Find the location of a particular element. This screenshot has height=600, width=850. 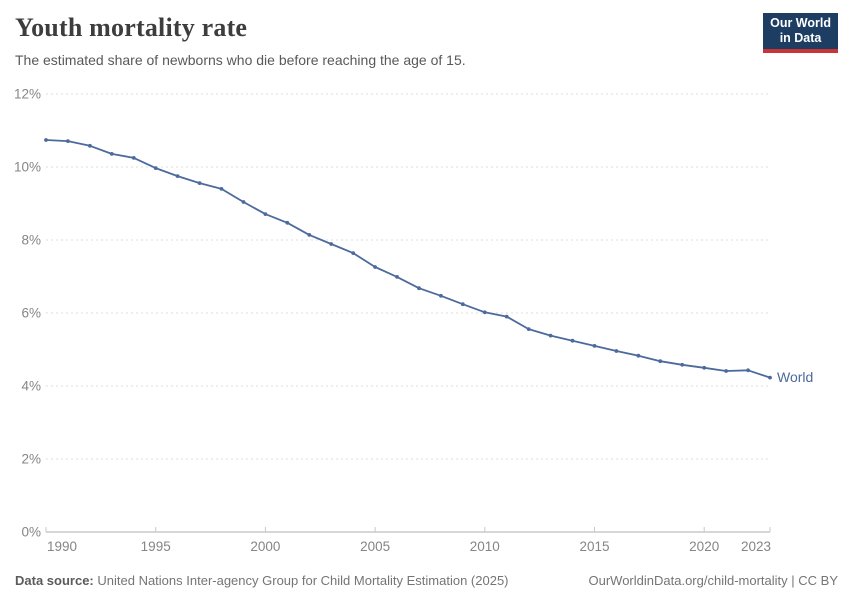

data-source-label: Data source: is located at coordinates (54, 580).